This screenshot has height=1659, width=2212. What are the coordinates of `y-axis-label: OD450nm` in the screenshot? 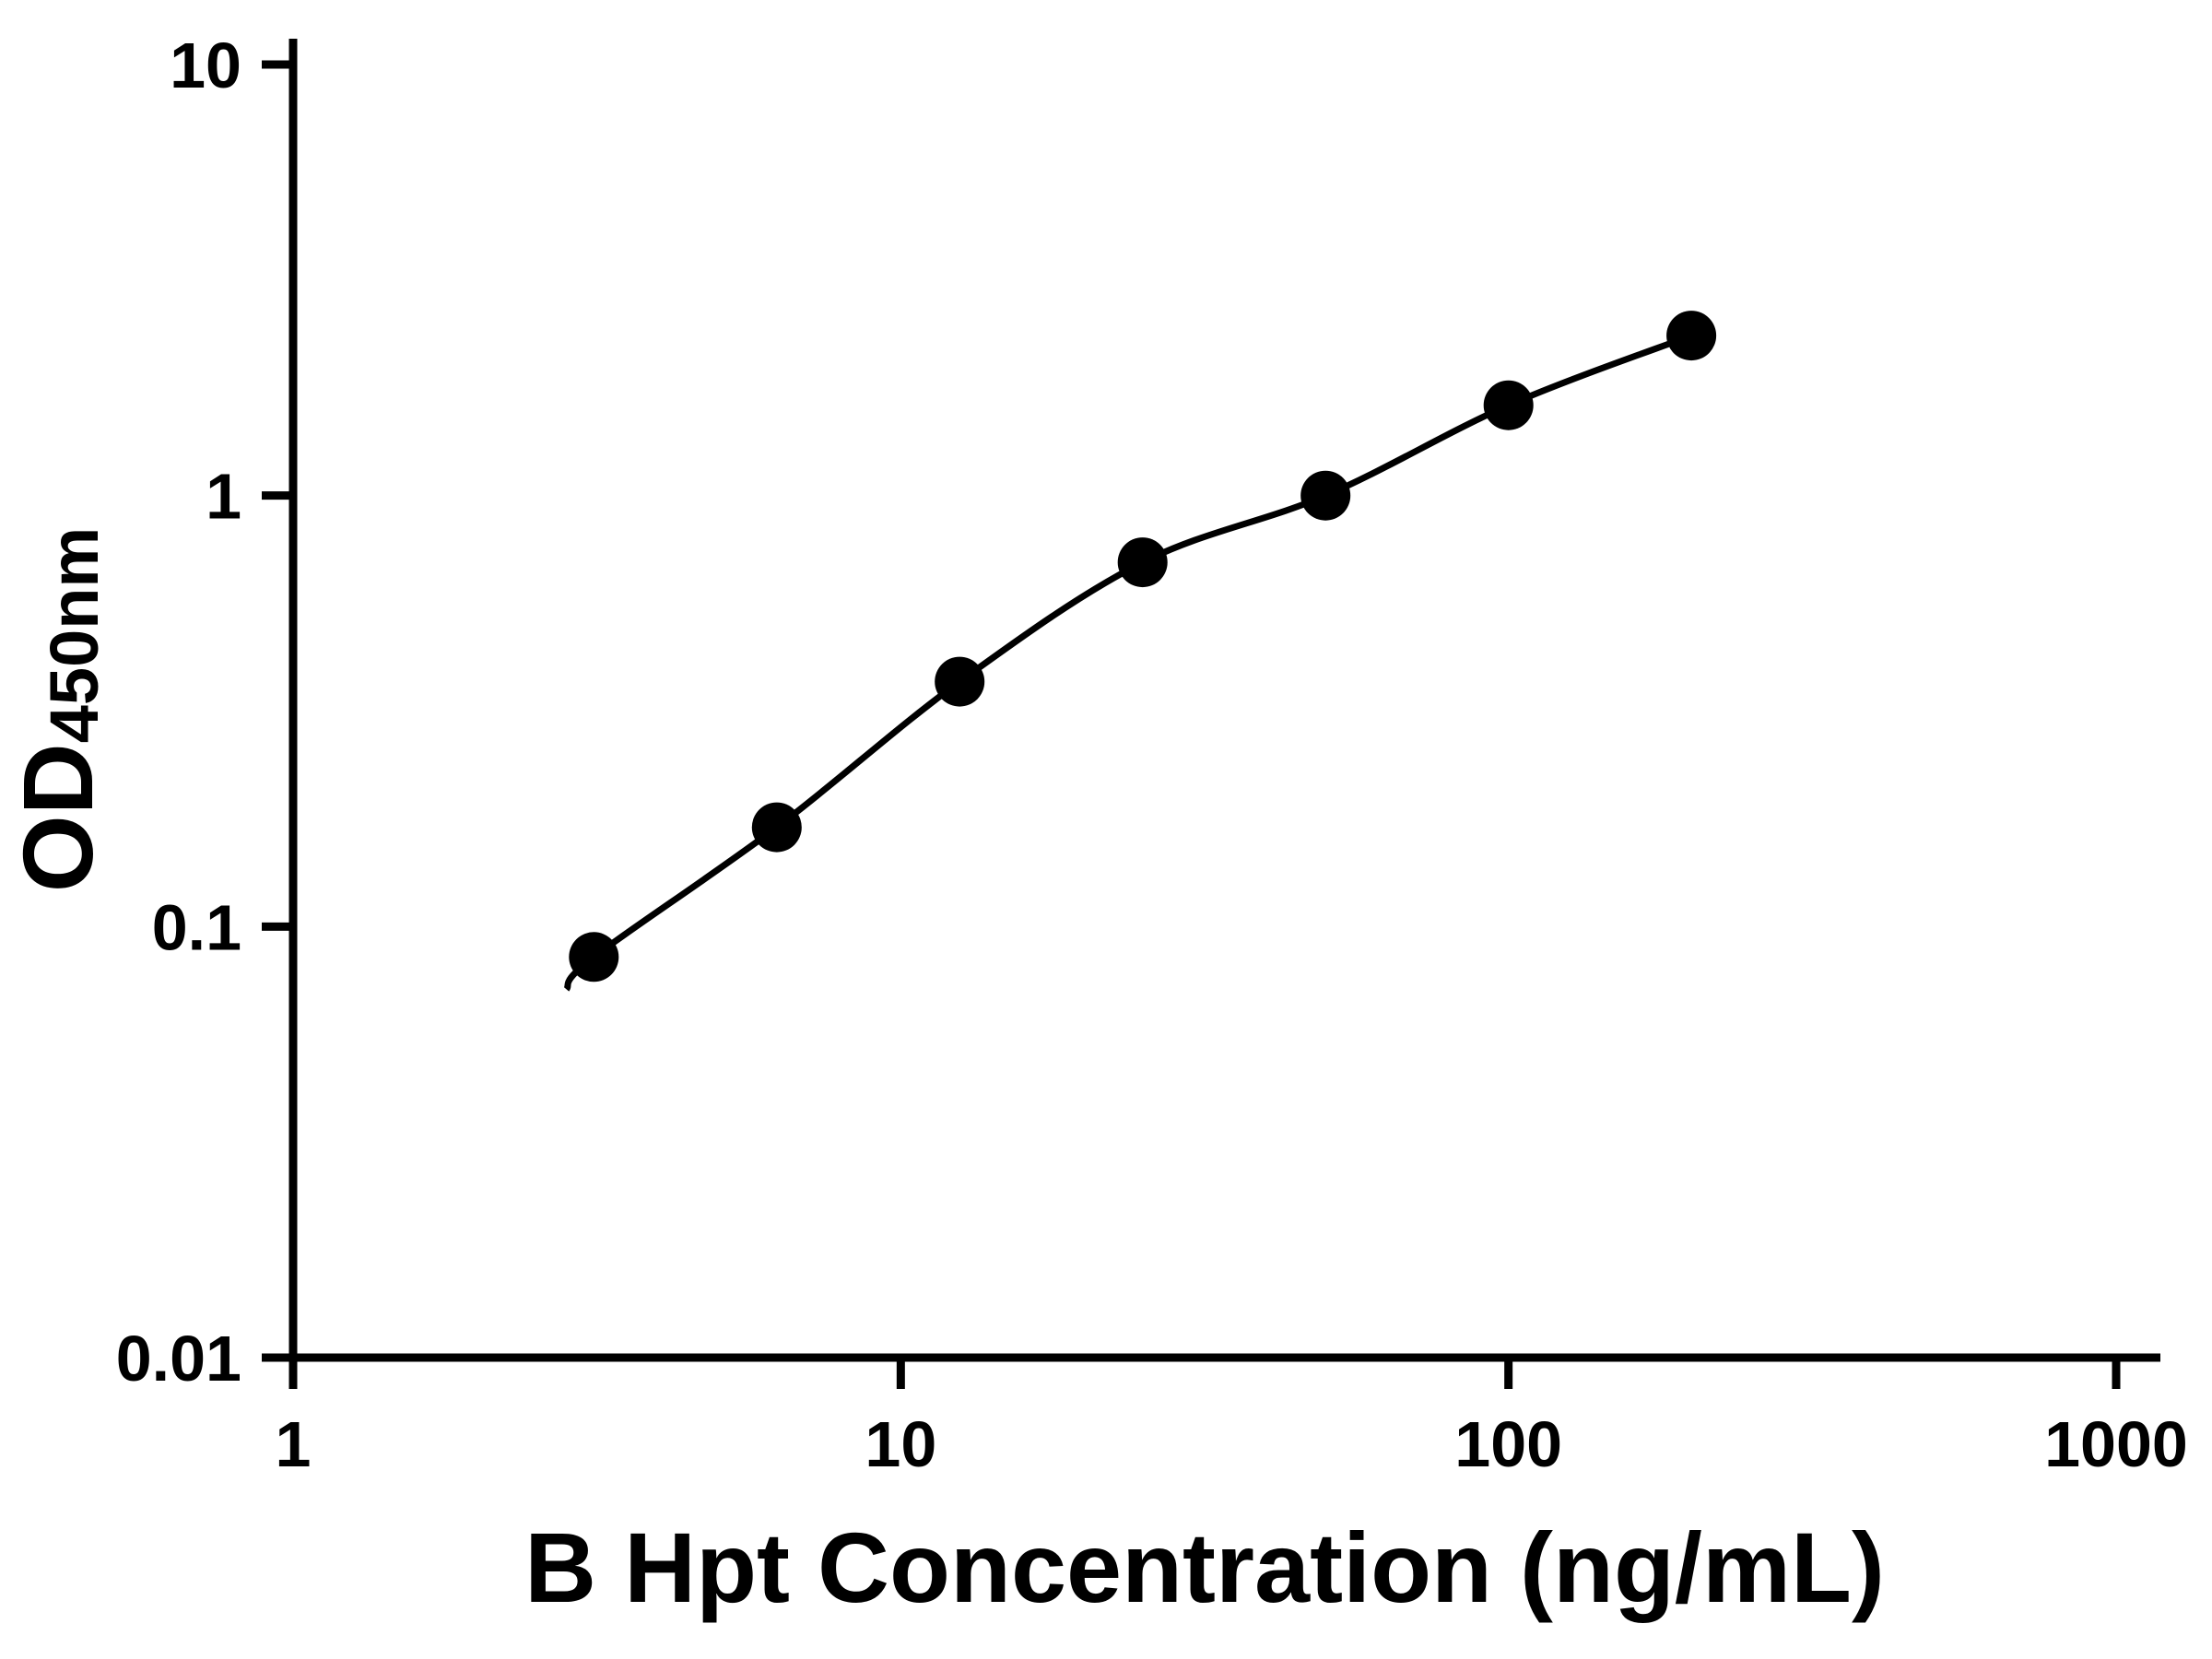 It's located at (57, 709).